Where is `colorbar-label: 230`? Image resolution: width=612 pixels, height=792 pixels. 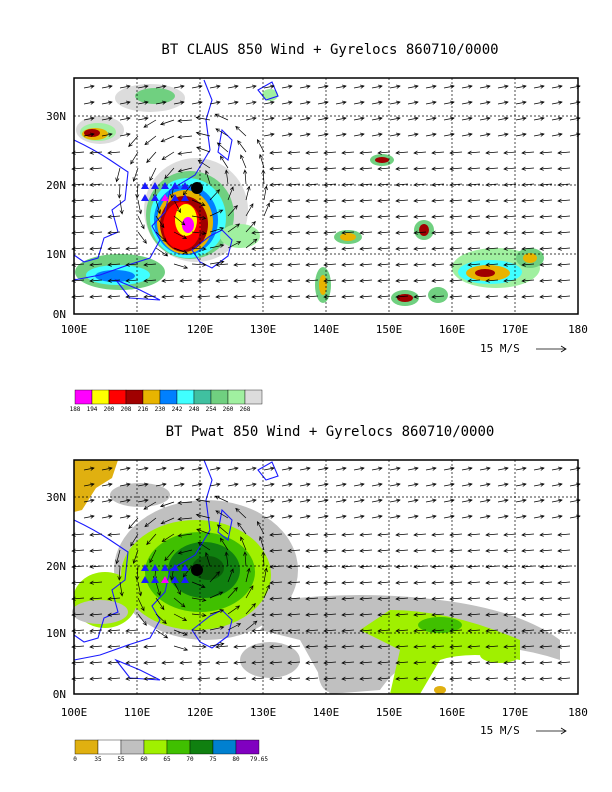 colorbar-label: 230 is located at coordinates (160, 409).